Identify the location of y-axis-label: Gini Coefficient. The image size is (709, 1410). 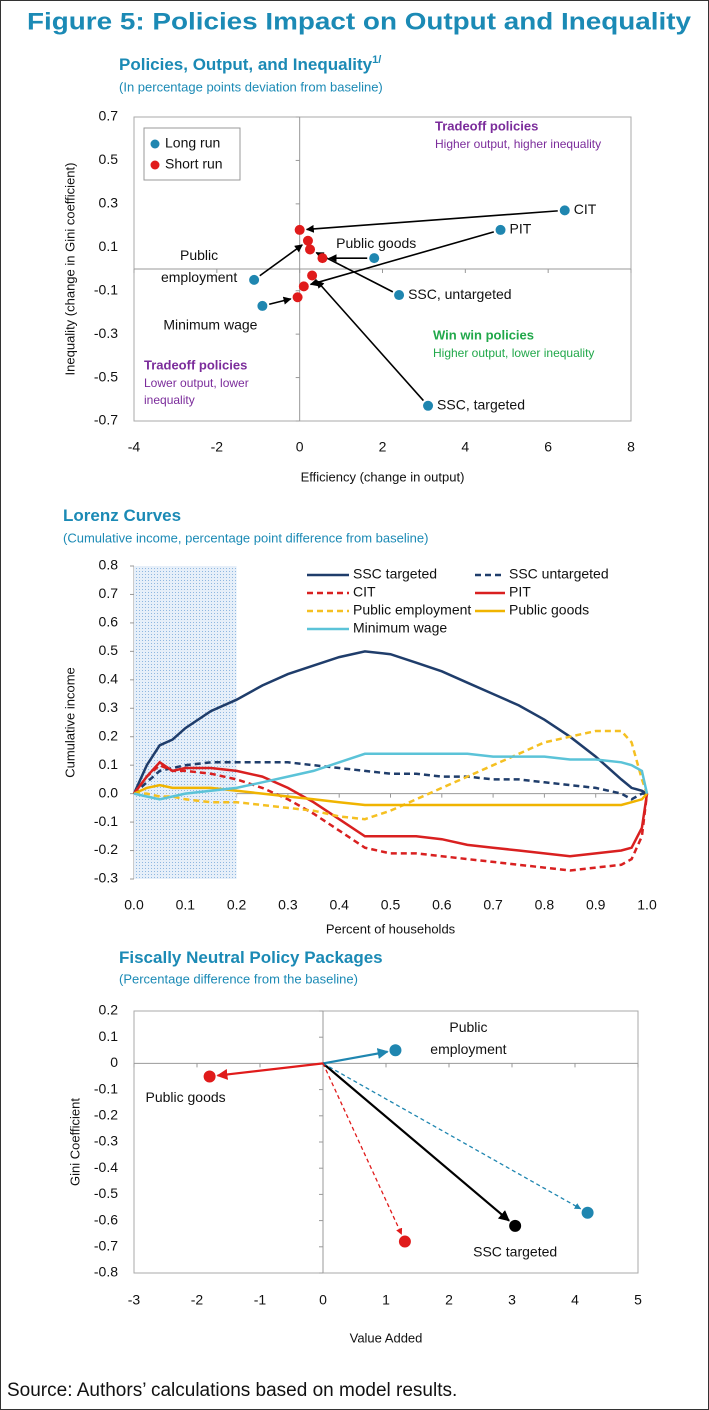
(74, 1142).